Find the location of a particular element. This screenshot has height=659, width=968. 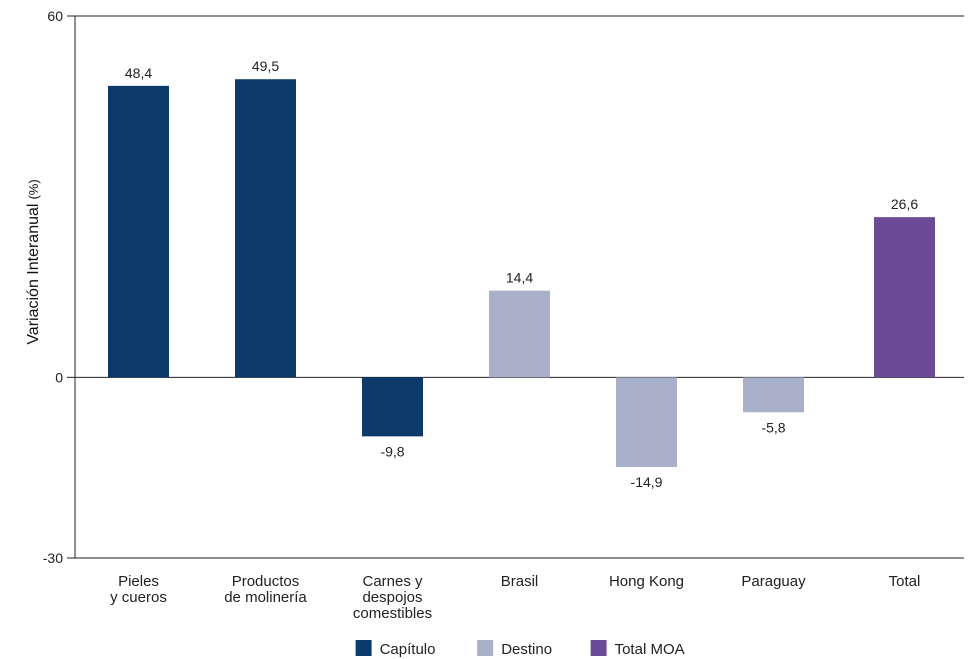

category-label: Carnes y is located at coordinates (392, 581).